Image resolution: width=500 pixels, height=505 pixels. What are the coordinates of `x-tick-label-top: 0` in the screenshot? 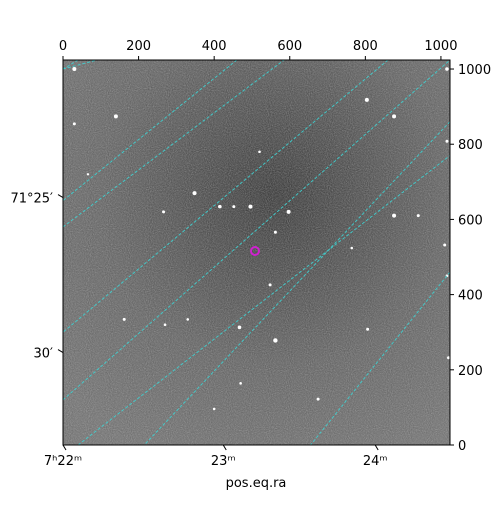 It's located at (63, 46).